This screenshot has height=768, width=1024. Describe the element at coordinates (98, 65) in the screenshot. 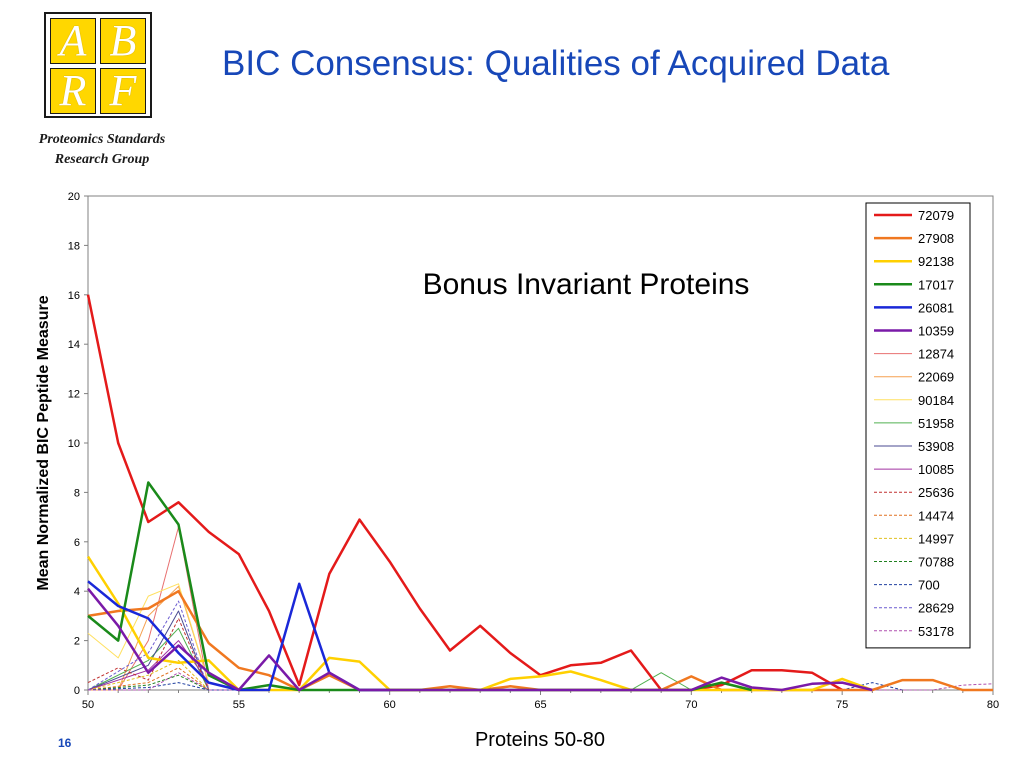

I see `abrf-logo: A B R F` at that location.